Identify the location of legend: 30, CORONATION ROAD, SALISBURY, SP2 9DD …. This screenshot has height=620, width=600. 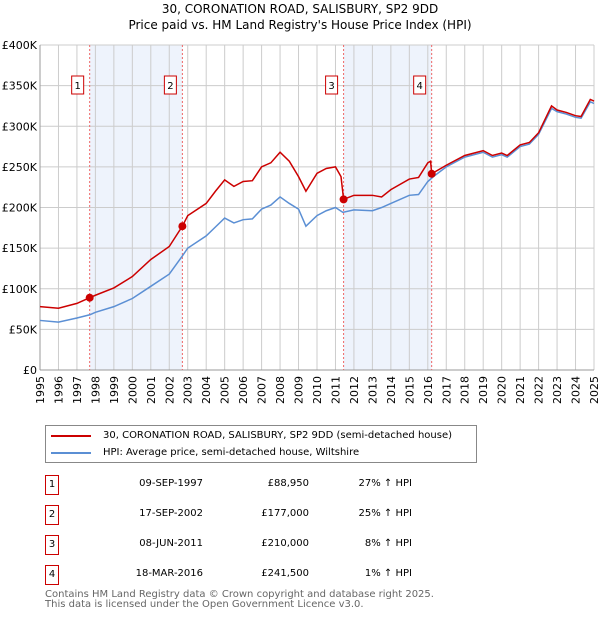
(261, 444).